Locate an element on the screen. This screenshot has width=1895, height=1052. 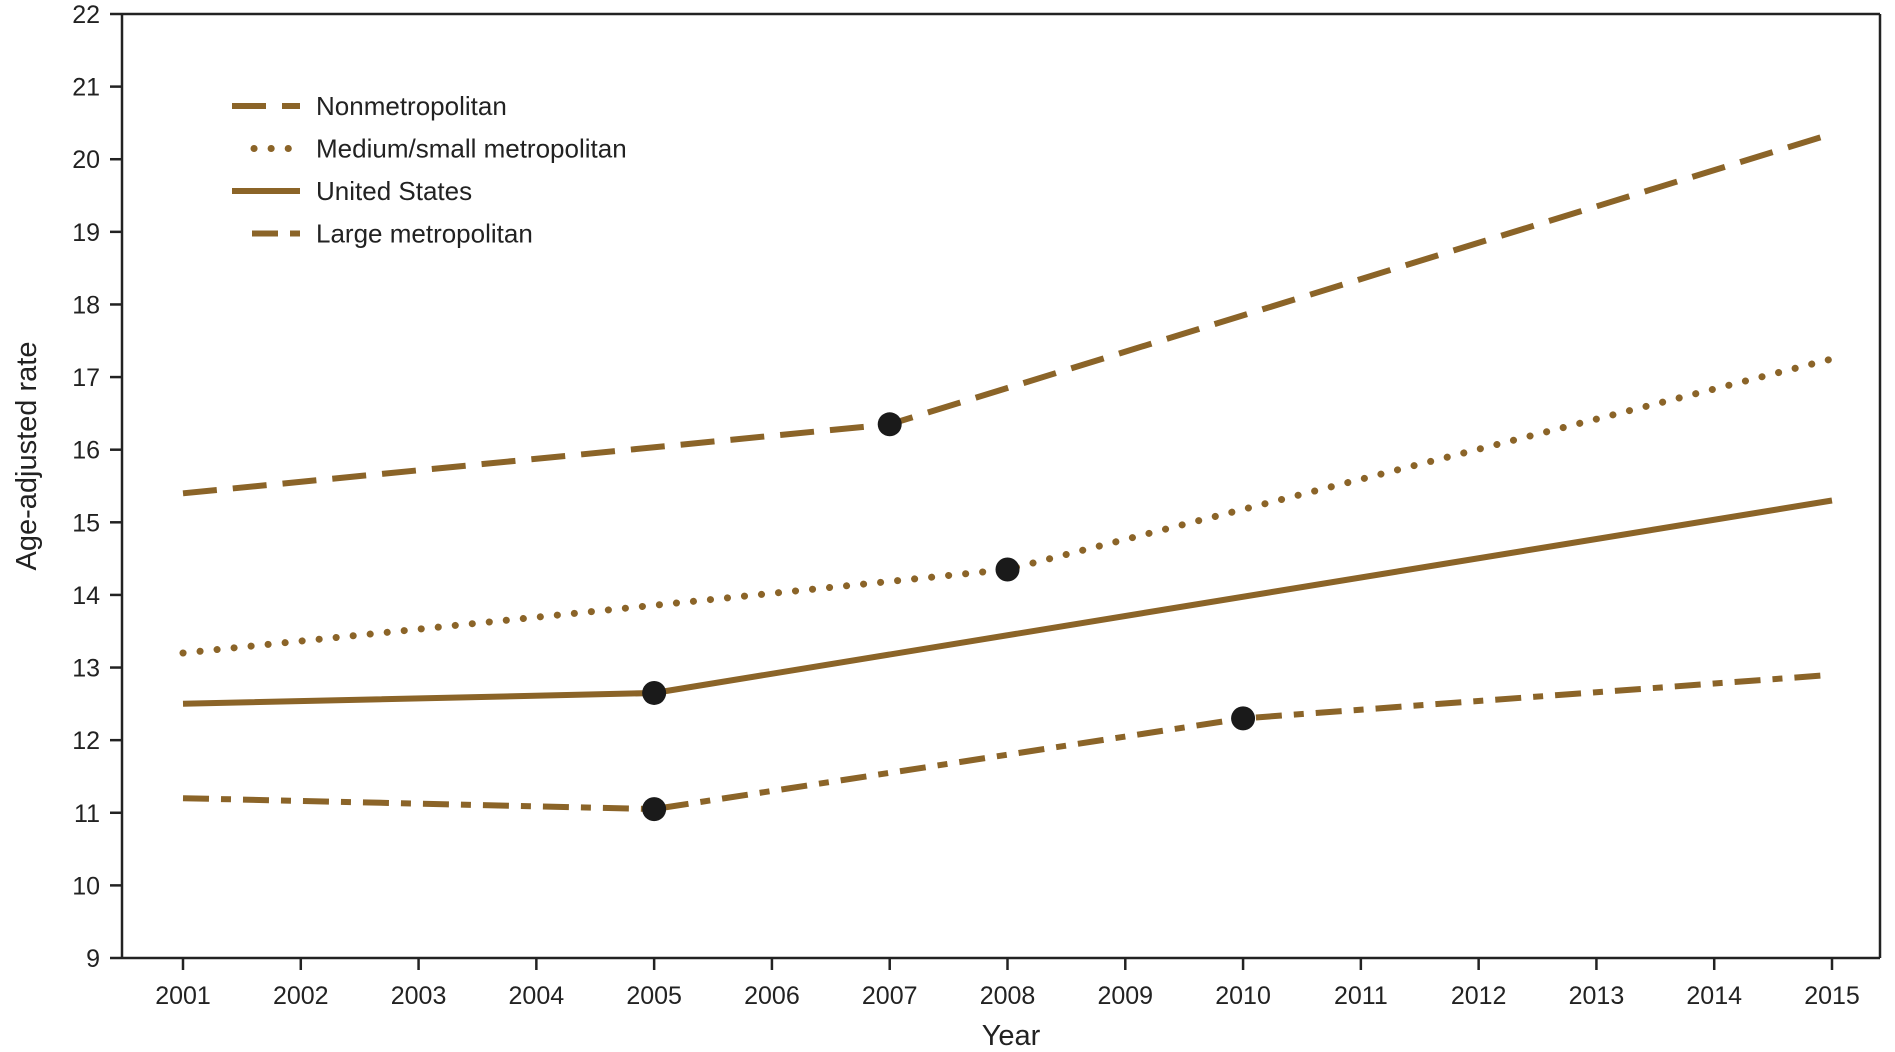
x-tick-label: 2008 is located at coordinates (1008, 996).